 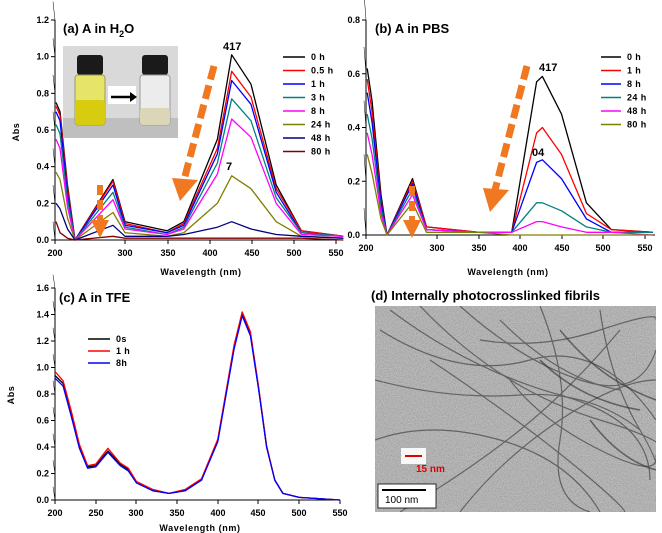 I want to click on panel-a-peak-label-2: 7, so click(x=229, y=167).